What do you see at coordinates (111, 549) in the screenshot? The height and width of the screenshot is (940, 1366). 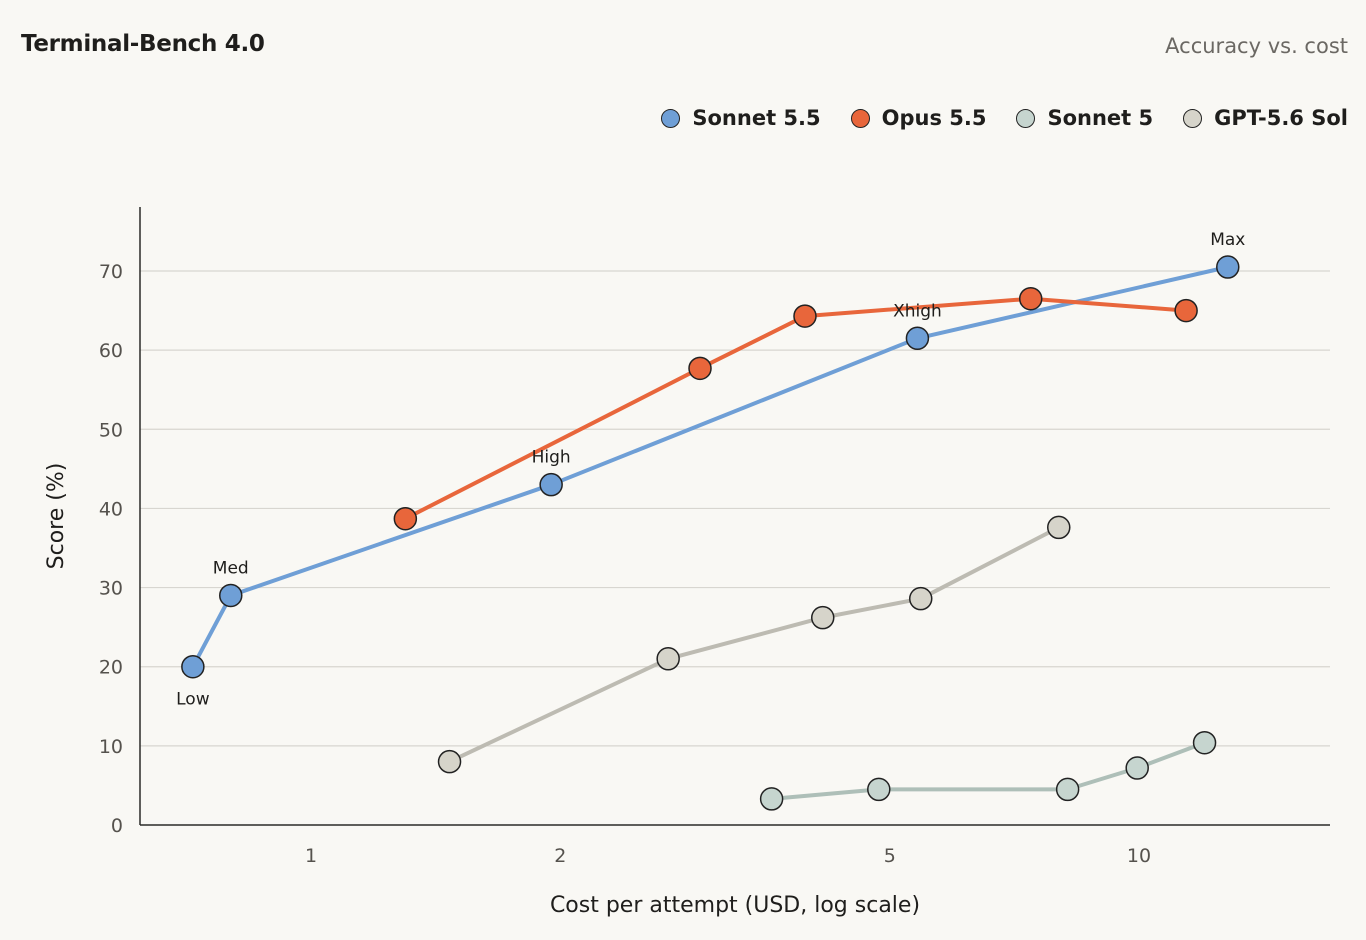 I see `y-tick-labels: 0 10 20 30 40 50 60 70` at bounding box center [111, 549].